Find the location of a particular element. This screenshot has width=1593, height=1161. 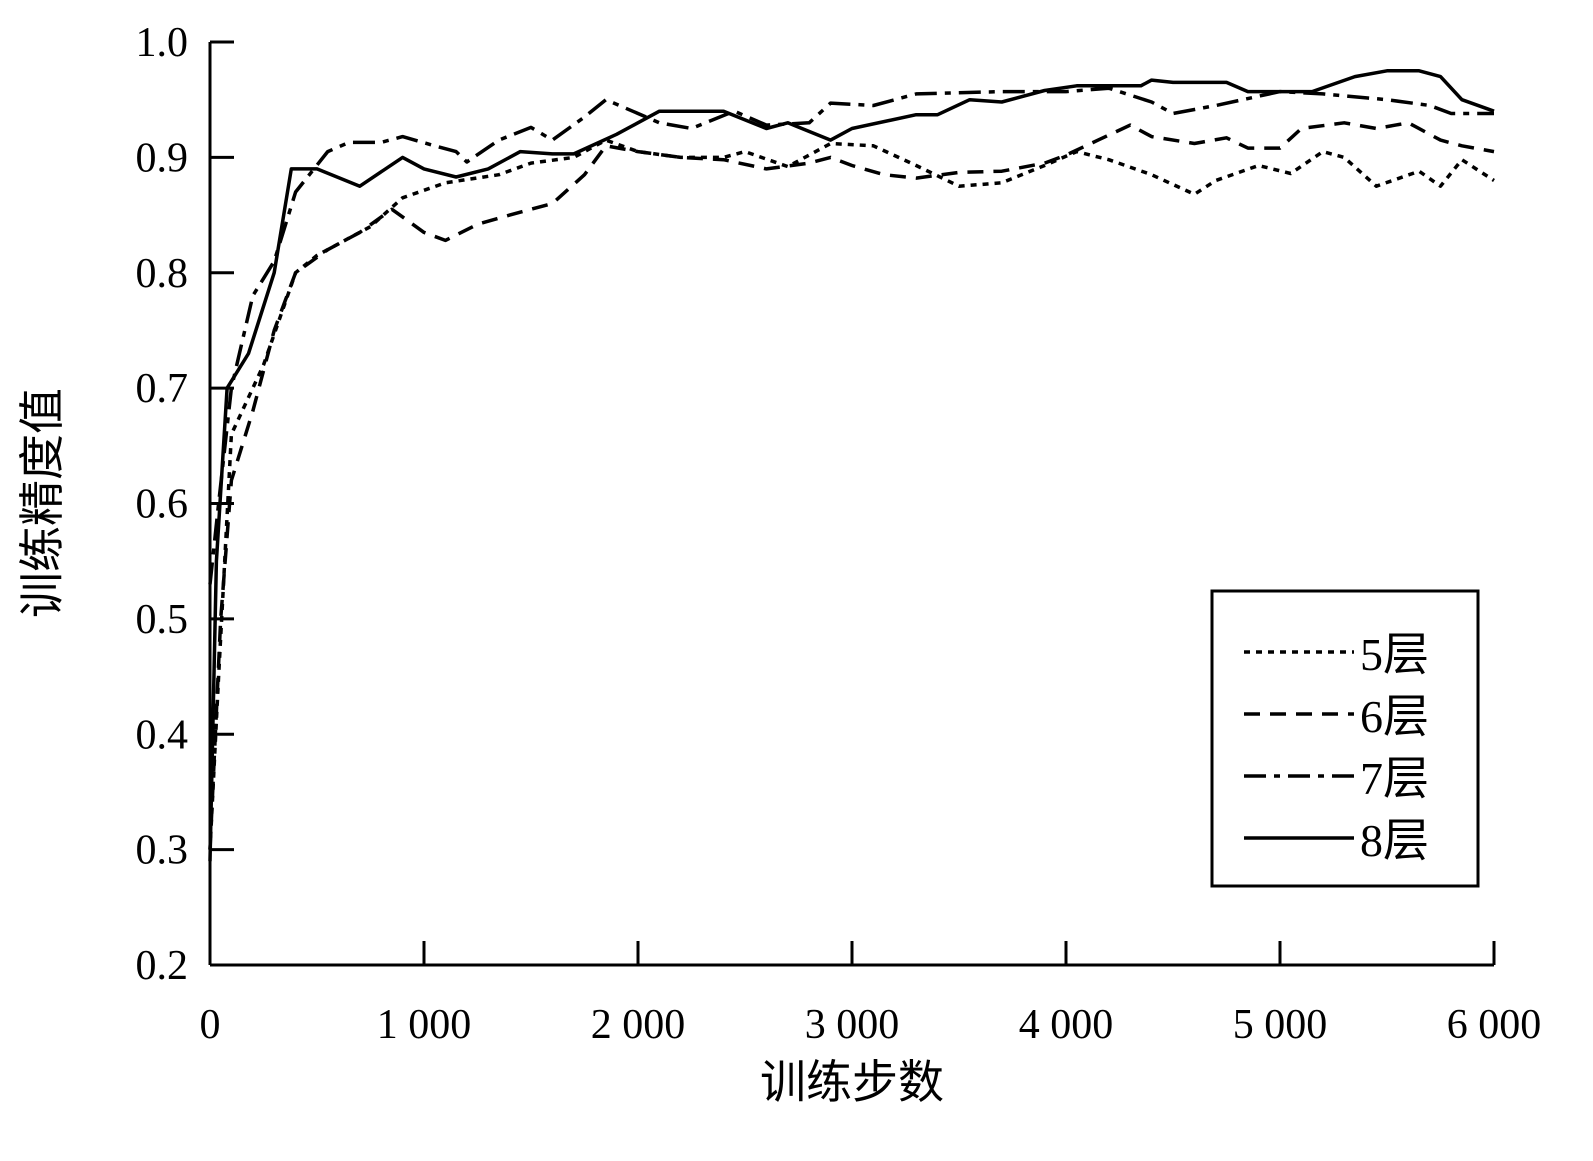

y-tick-label: 0.4 is located at coordinates (162, 735).